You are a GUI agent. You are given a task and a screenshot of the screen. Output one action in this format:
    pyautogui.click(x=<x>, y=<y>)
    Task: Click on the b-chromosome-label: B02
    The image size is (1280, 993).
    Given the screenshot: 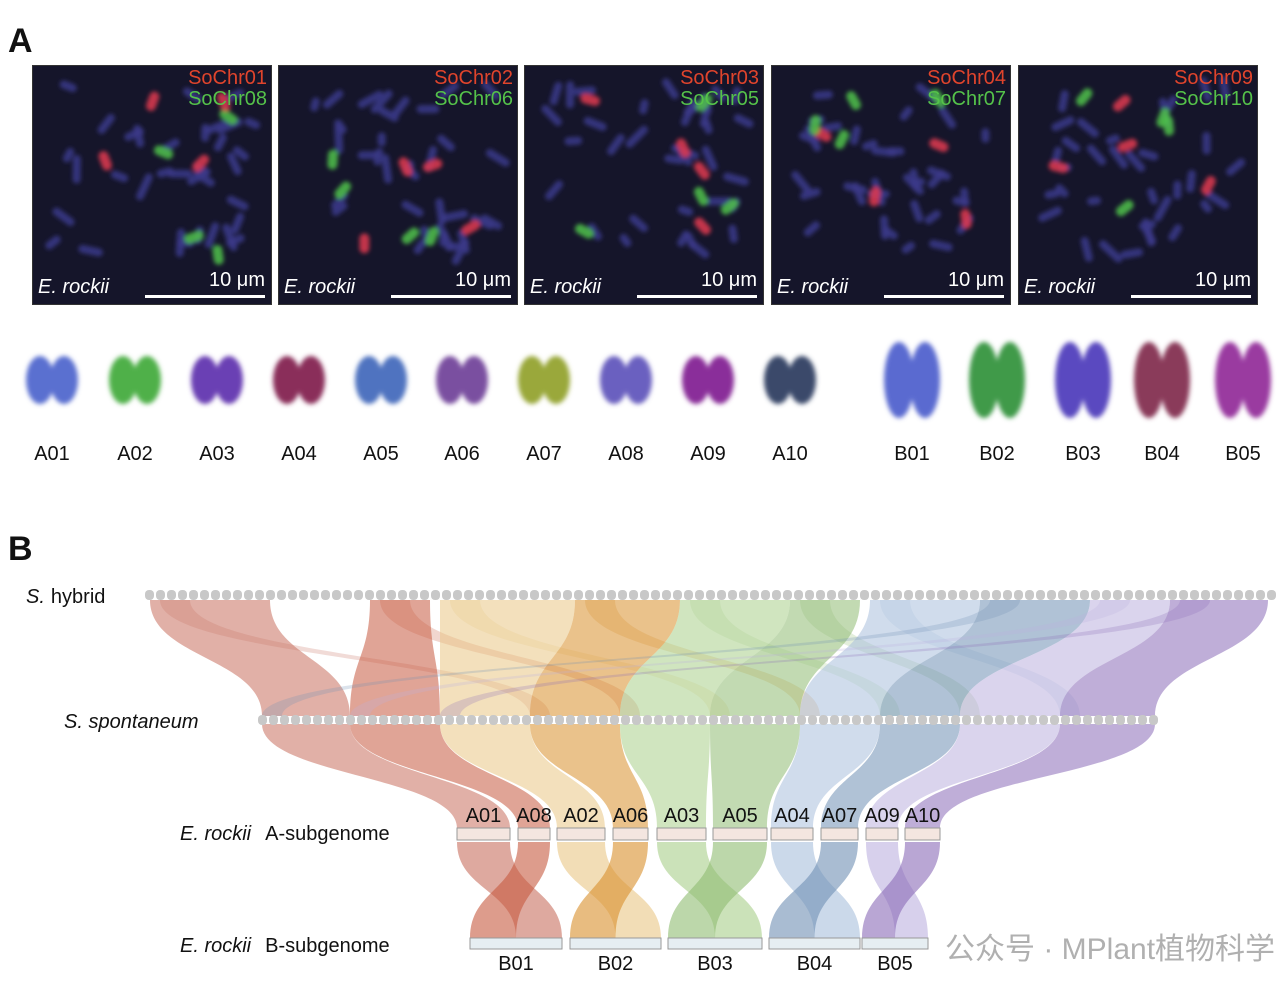 What is the action you would take?
    pyautogui.click(x=615, y=964)
    